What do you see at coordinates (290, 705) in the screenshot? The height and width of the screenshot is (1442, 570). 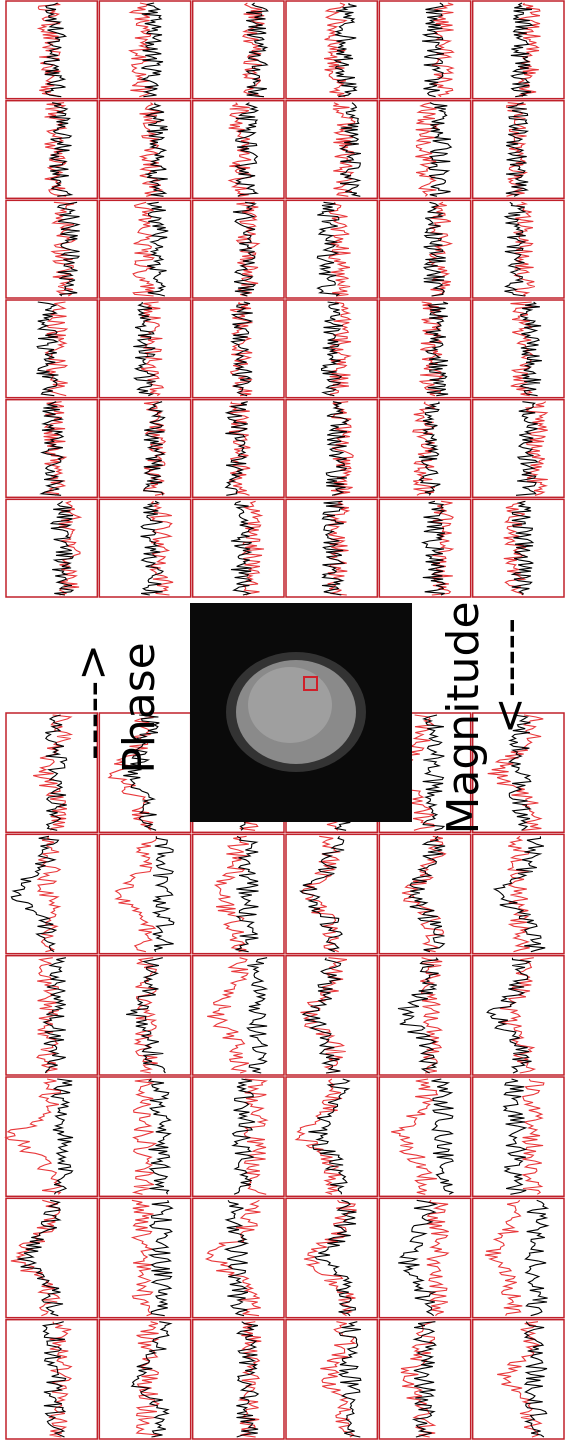 I see `brain-highlight` at bounding box center [290, 705].